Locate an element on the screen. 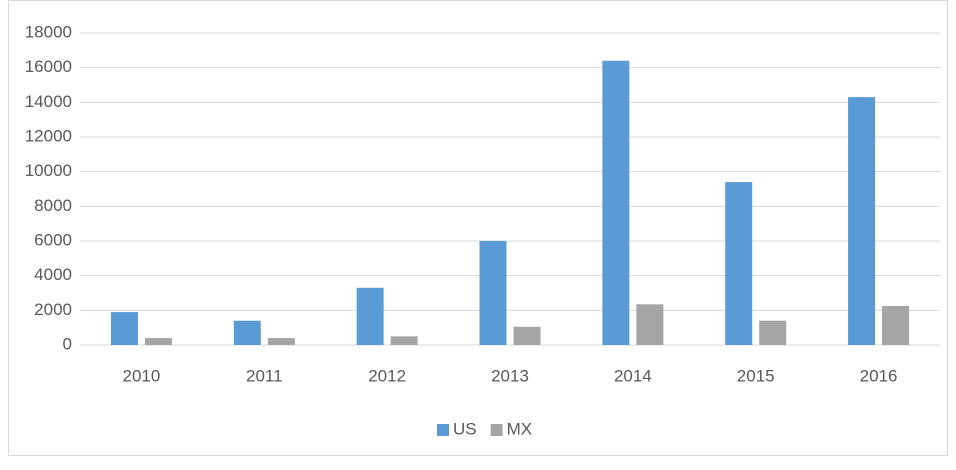  y-tick-label: 16000 is located at coordinates (48, 66).